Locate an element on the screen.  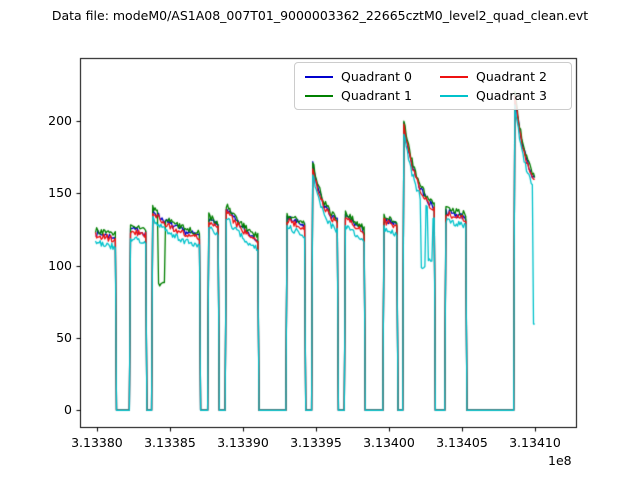
x-tick-label: 3.13390 is located at coordinates (243, 442).